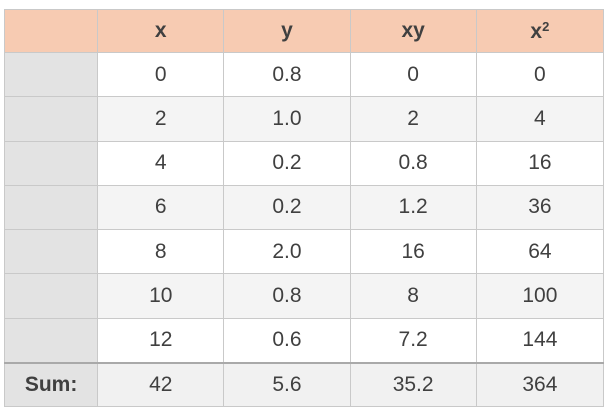  I want to click on cell-x: 12, so click(161, 340).